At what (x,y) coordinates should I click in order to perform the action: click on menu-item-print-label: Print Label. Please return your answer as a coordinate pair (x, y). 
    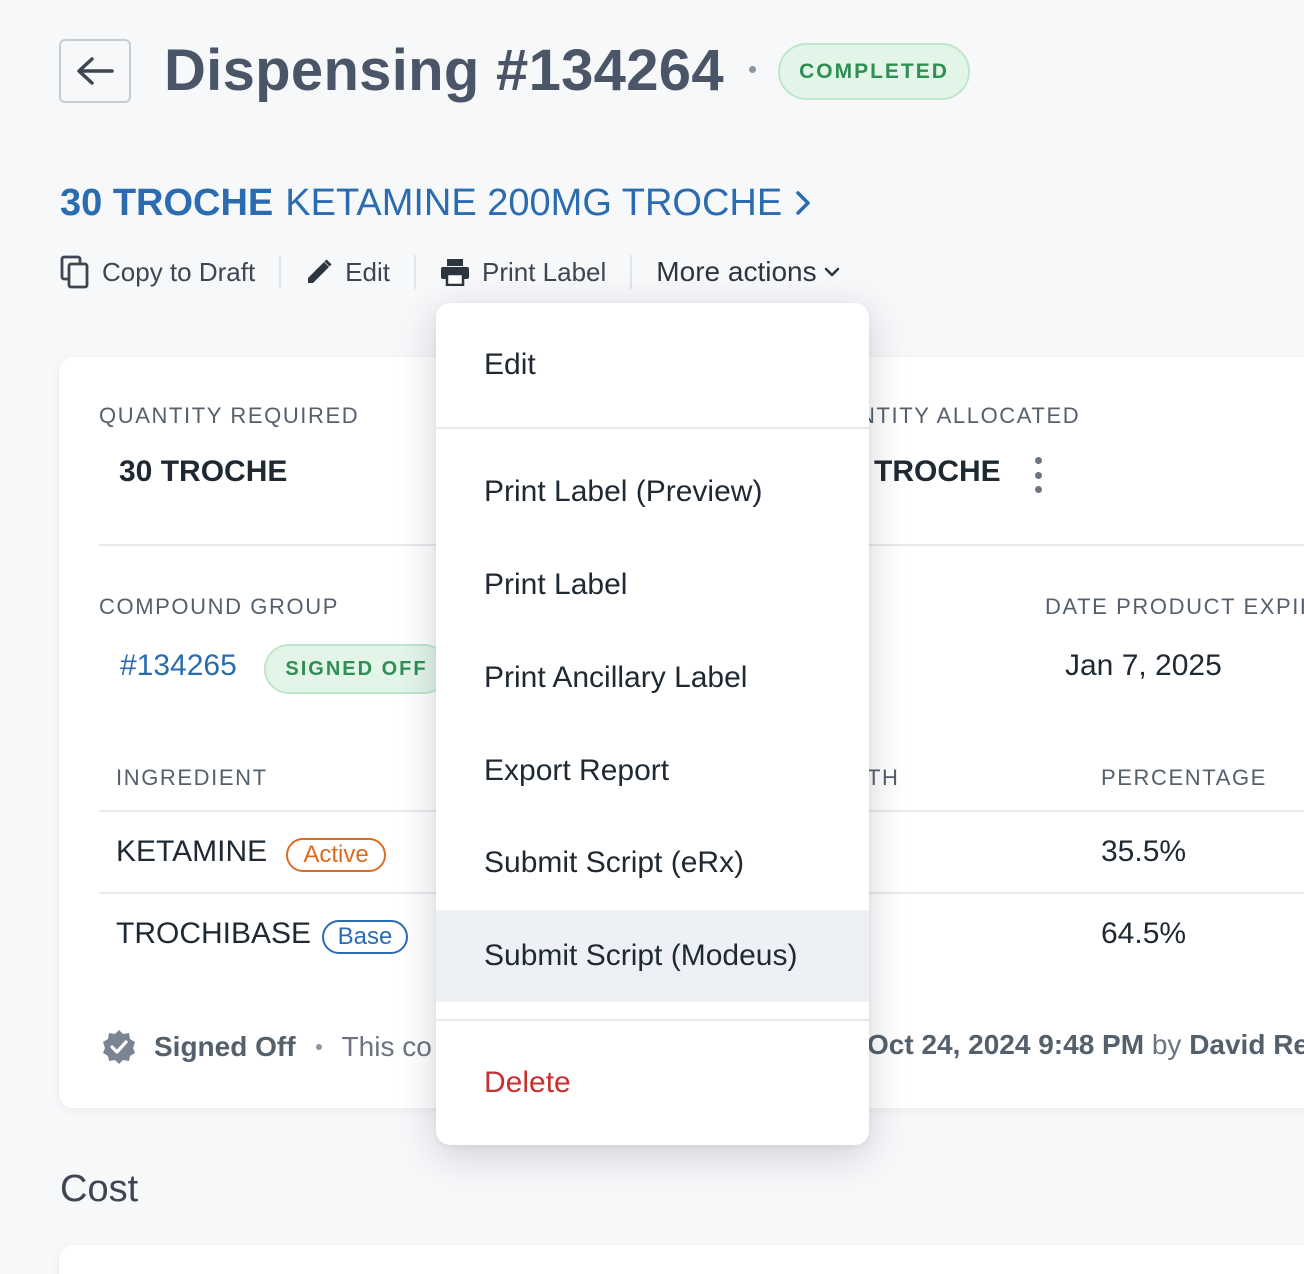
    Looking at the image, I should click on (556, 584).